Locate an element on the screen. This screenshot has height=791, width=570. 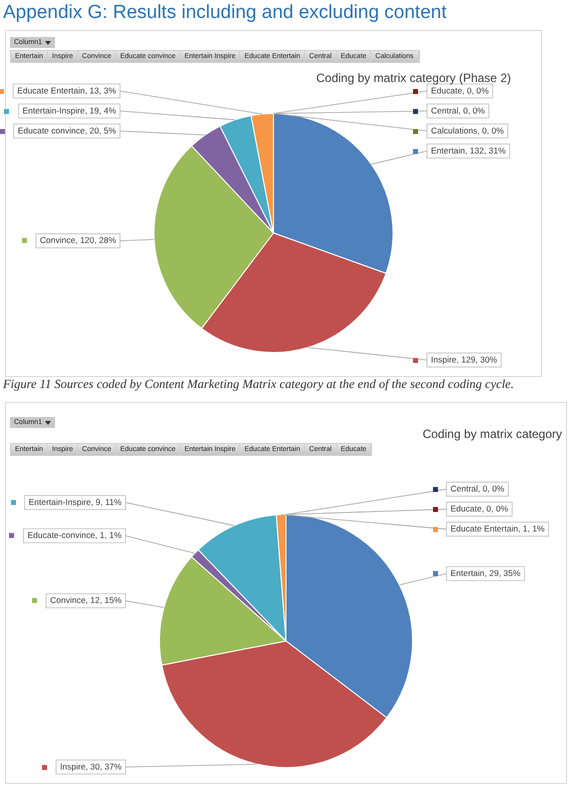
caption: Figure 11 Sources coded by Content Marketing Matrix category at the end of the second coding cycle. is located at coordinates (258, 384).